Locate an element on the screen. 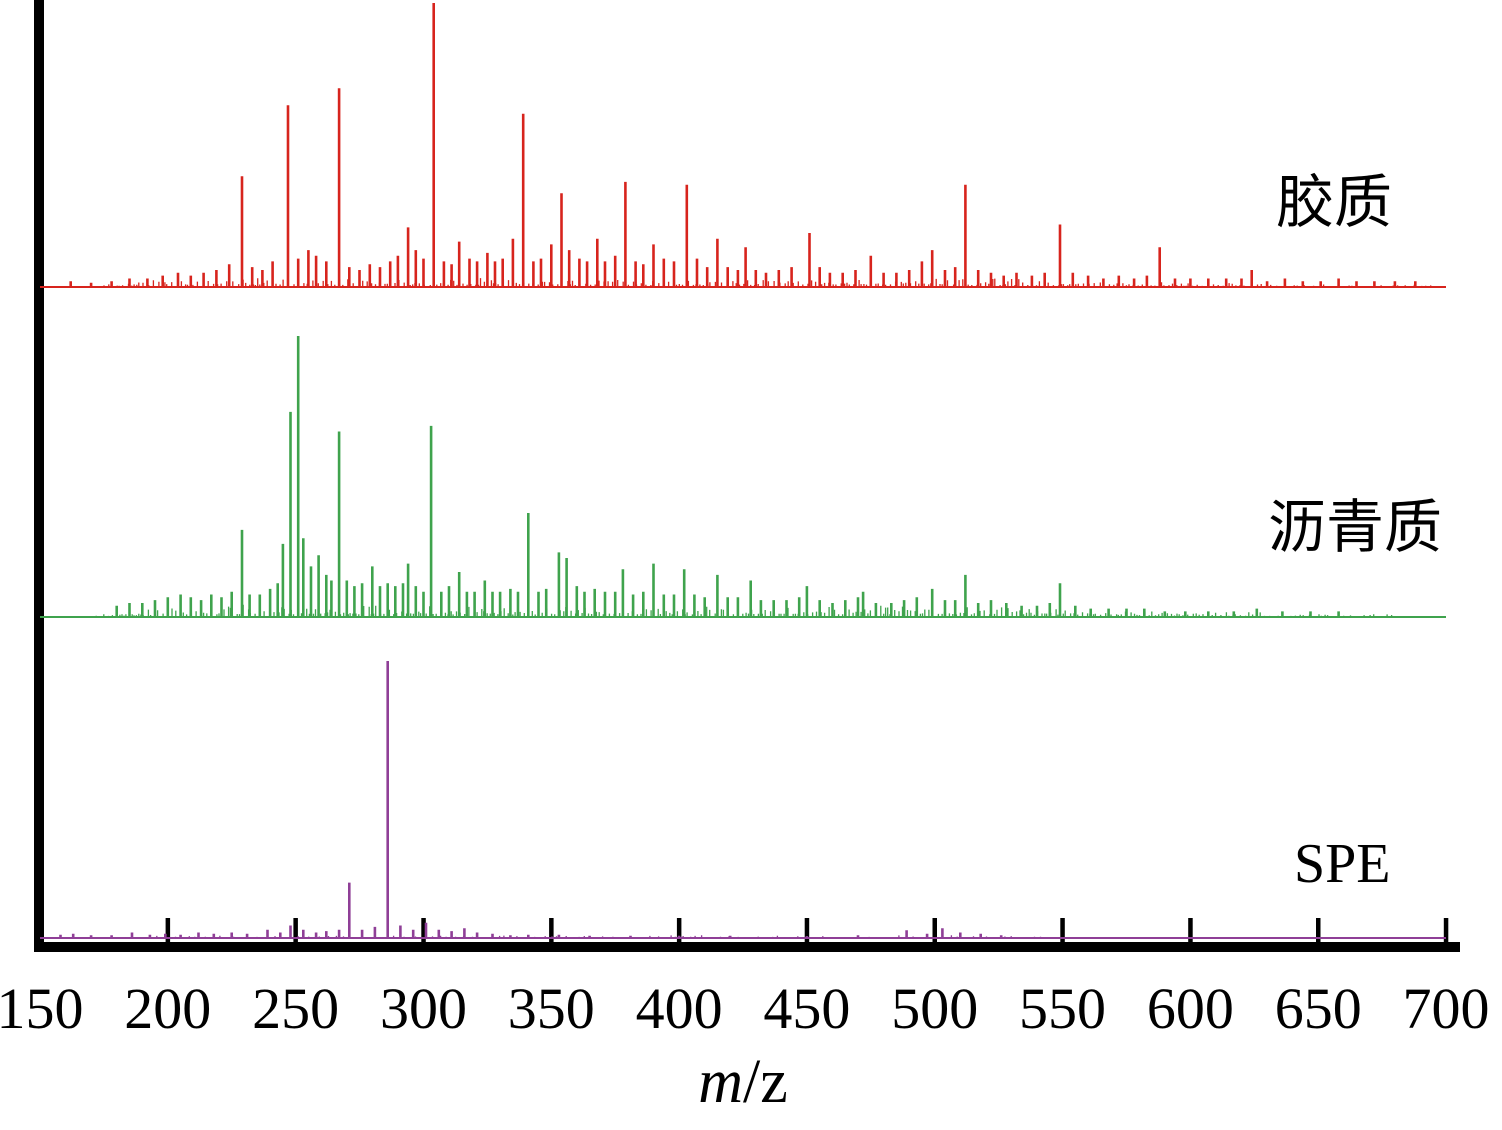 Image resolution: width=1502 pixels, height=1130 pixels. x-tick-label: 500 is located at coordinates (934, 1008).